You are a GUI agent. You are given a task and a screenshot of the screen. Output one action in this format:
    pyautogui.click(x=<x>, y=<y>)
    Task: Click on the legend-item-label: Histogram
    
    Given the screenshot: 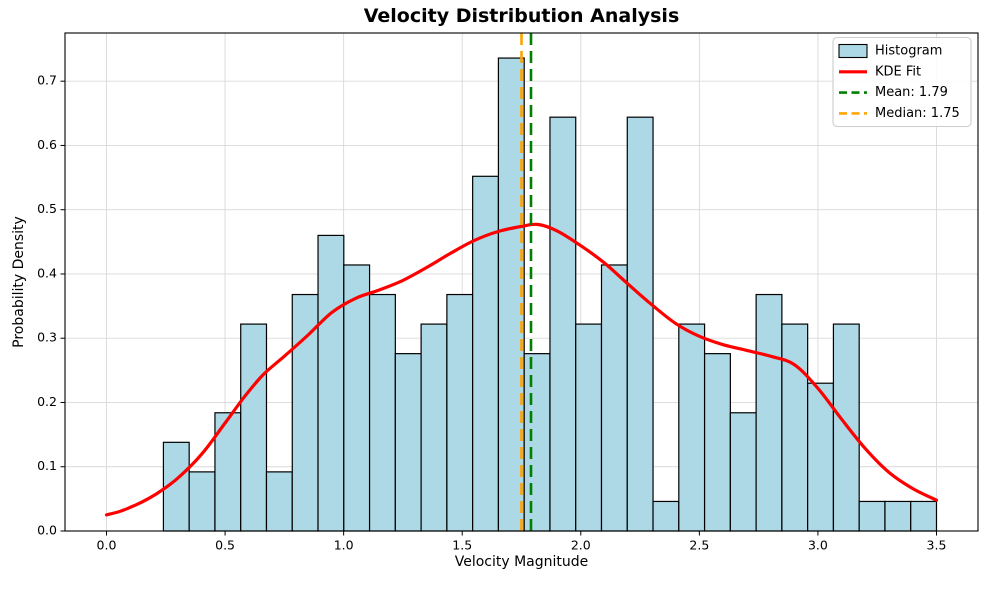 What is the action you would take?
    pyautogui.click(x=908, y=51)
    